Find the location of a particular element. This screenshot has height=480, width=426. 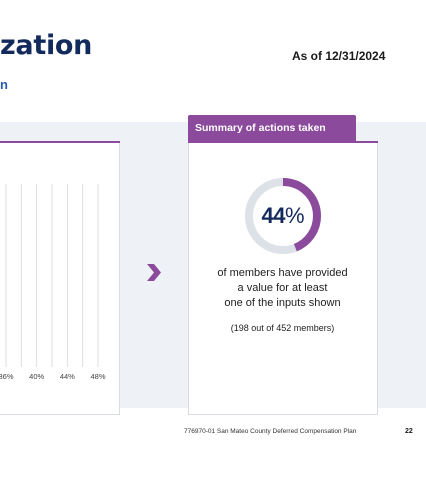

donut-arc is located at coordinates (283, 216).